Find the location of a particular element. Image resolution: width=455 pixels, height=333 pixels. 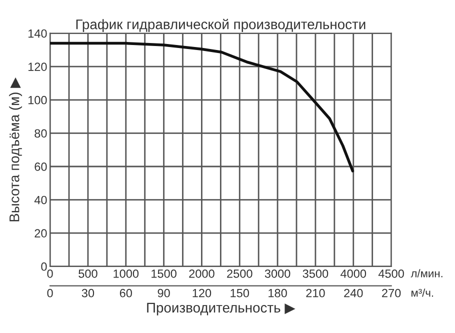

y-tick-label: 80 is located at coordinates (40, 133).